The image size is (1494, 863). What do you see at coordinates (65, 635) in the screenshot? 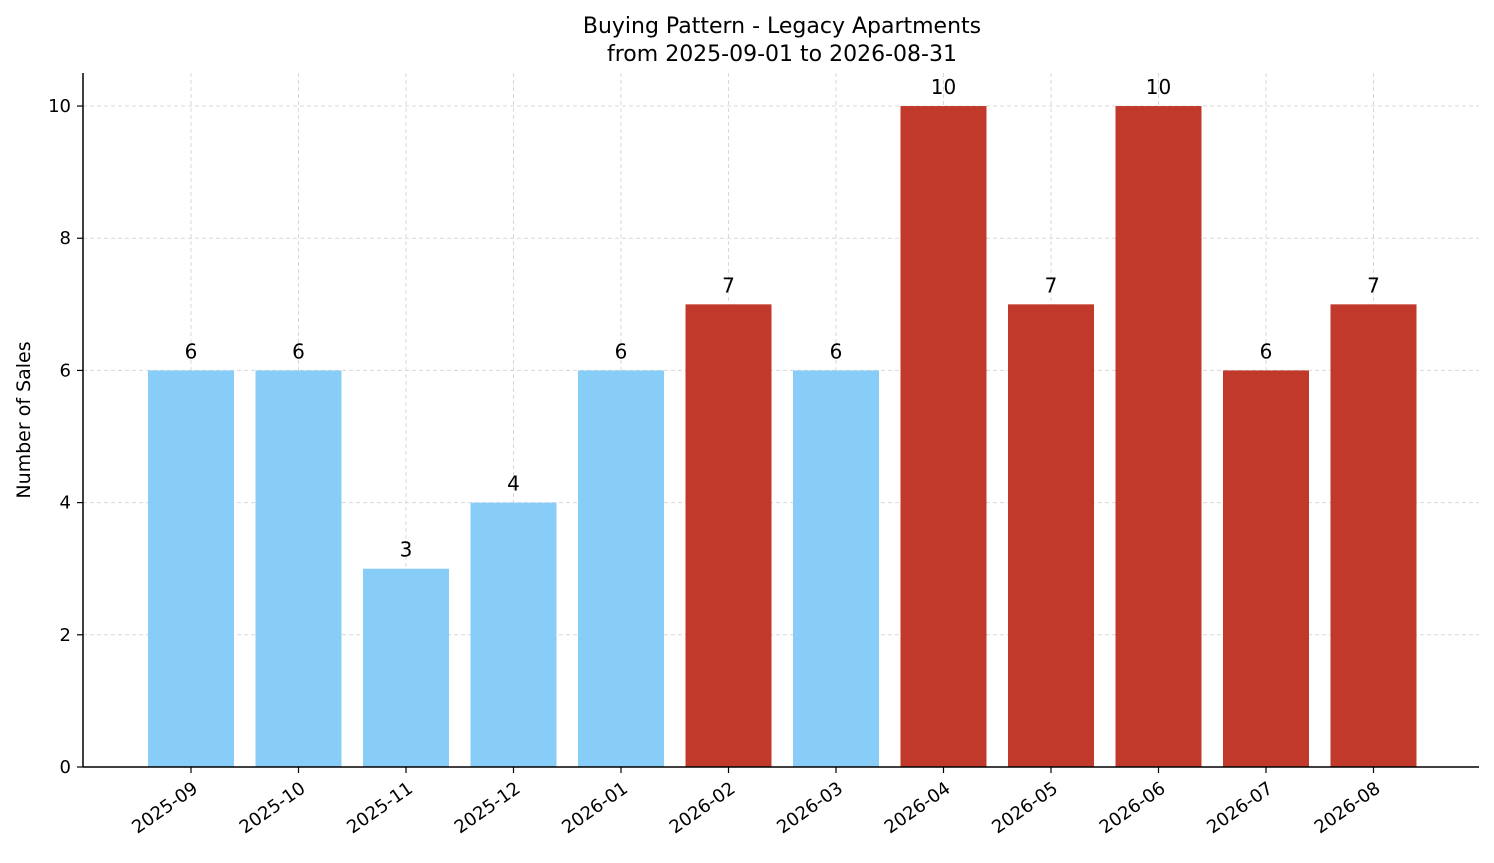
I see `y-tick-label: 2` at bounding box center [65, 635].